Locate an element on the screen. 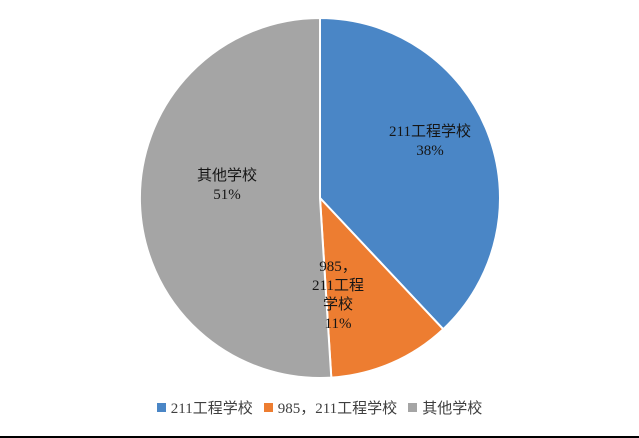 This screenshot has height=438, width=639. legend-label: 211工程学校 is located at coordinates (211, 409).